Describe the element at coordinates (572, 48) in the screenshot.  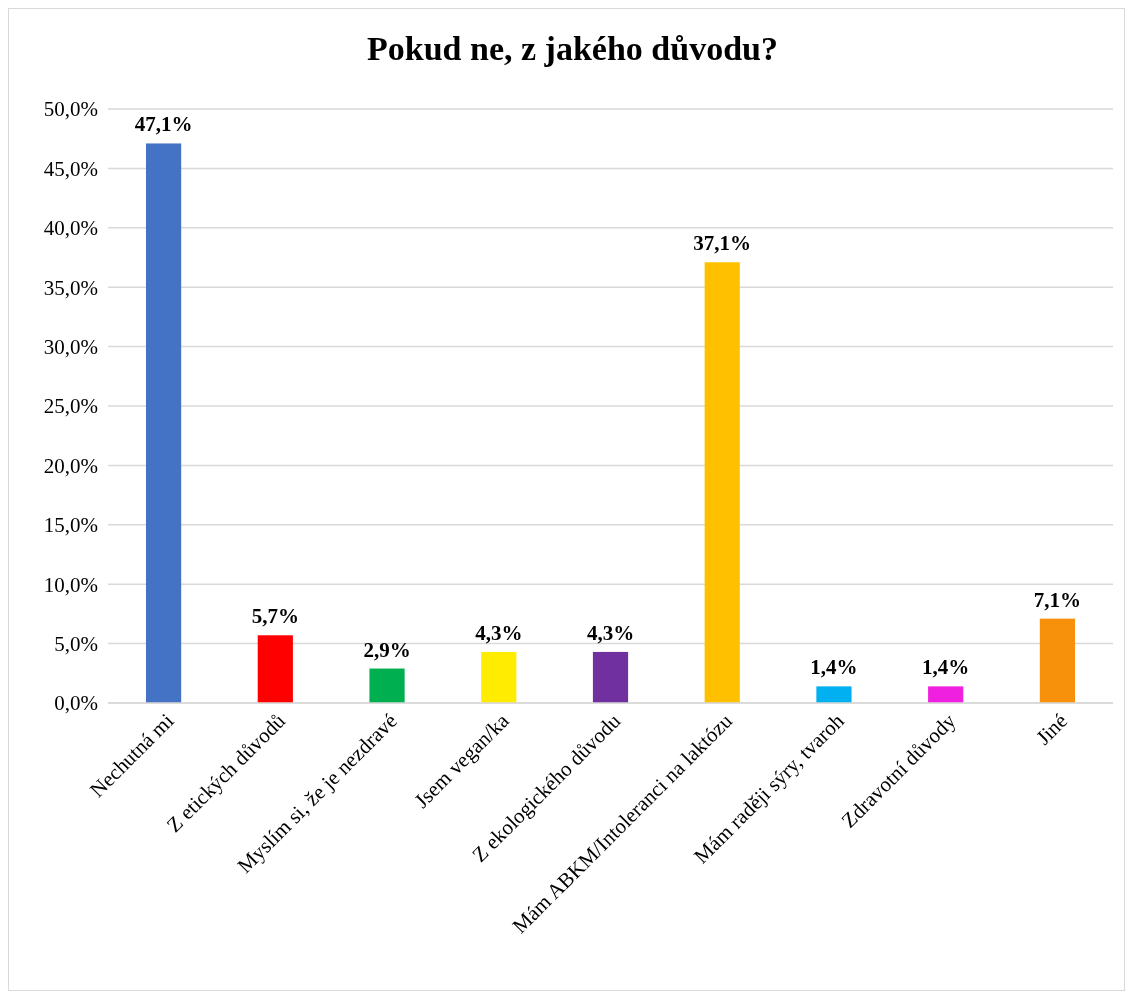
I see `chart-title: Pokud ne, z jakého důvodu?` at that location.